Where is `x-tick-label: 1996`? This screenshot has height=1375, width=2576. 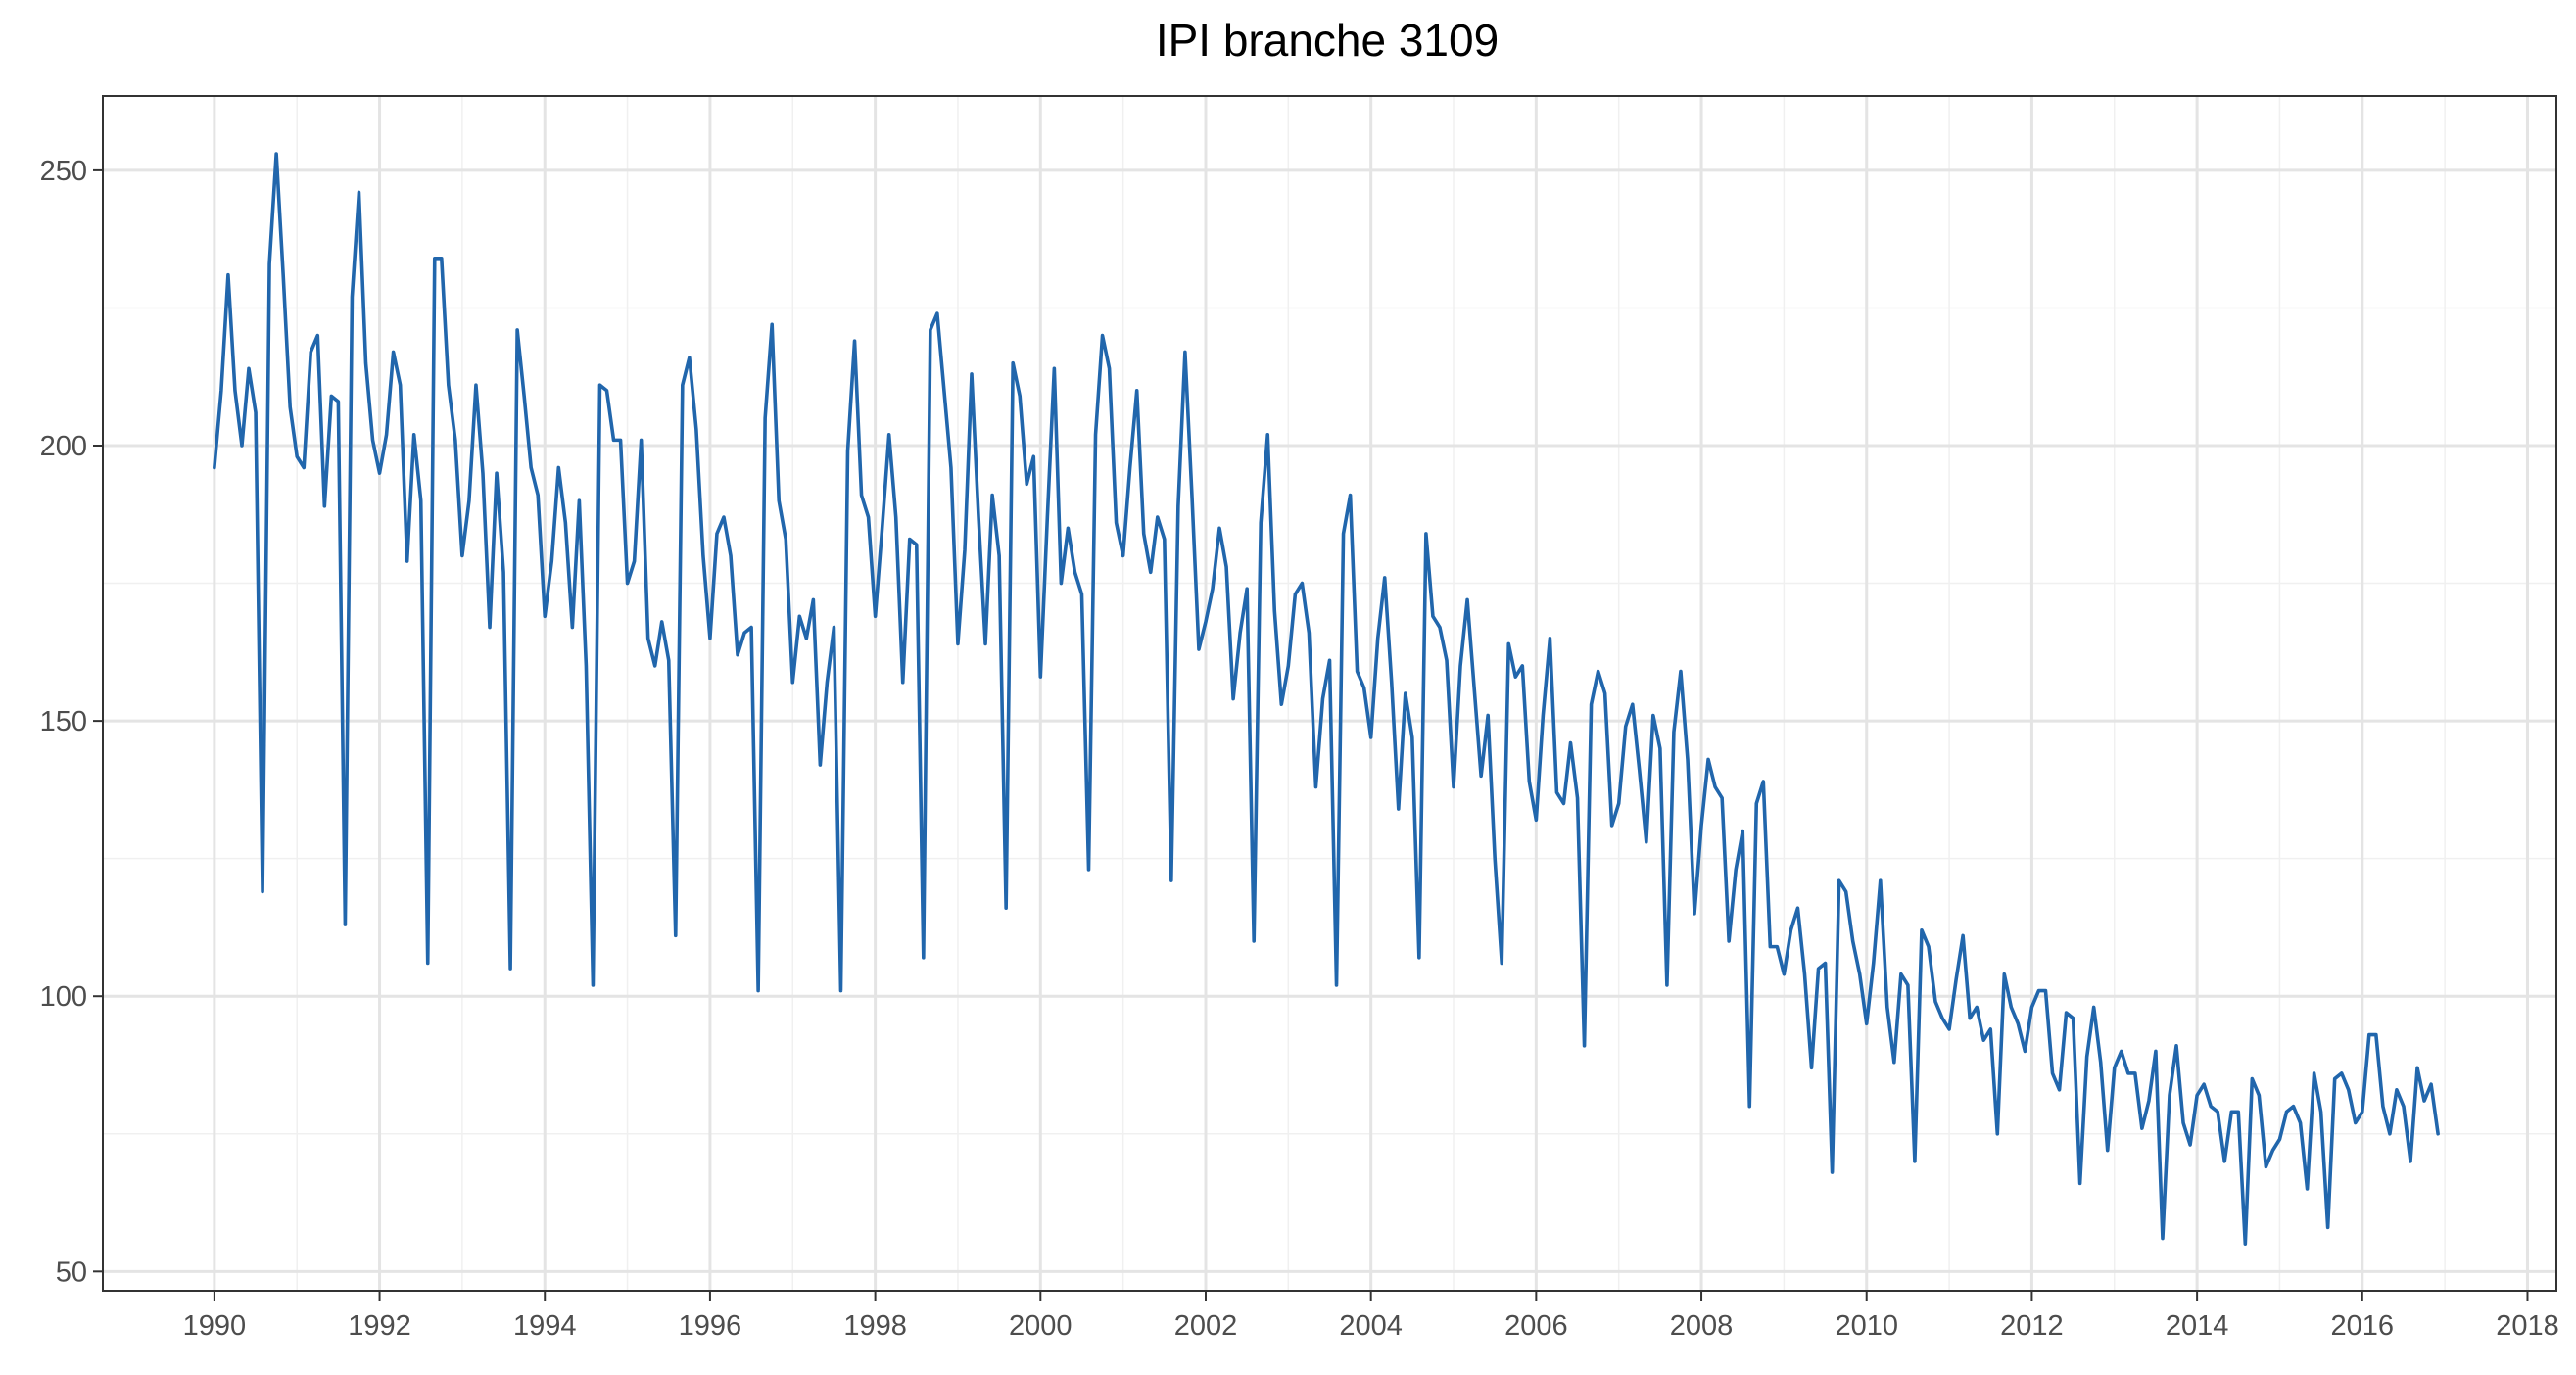 x-tick-label: 1996 is located at coordinates (710, 1326).